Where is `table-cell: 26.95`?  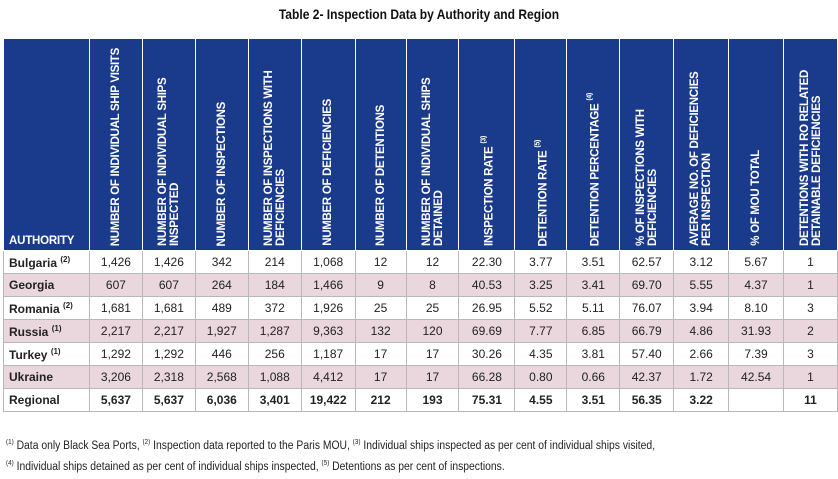
table-cell: 26.95 is located at coordinates (487, 308).